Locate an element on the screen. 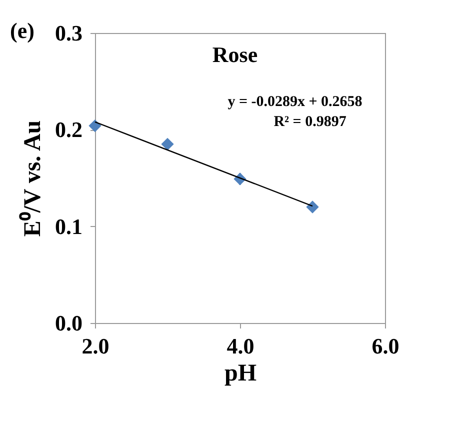 Image resolution: width=459 pixels, height=441 pixels. x-tick-label: 6.0 is located at coordinates (386, 346).